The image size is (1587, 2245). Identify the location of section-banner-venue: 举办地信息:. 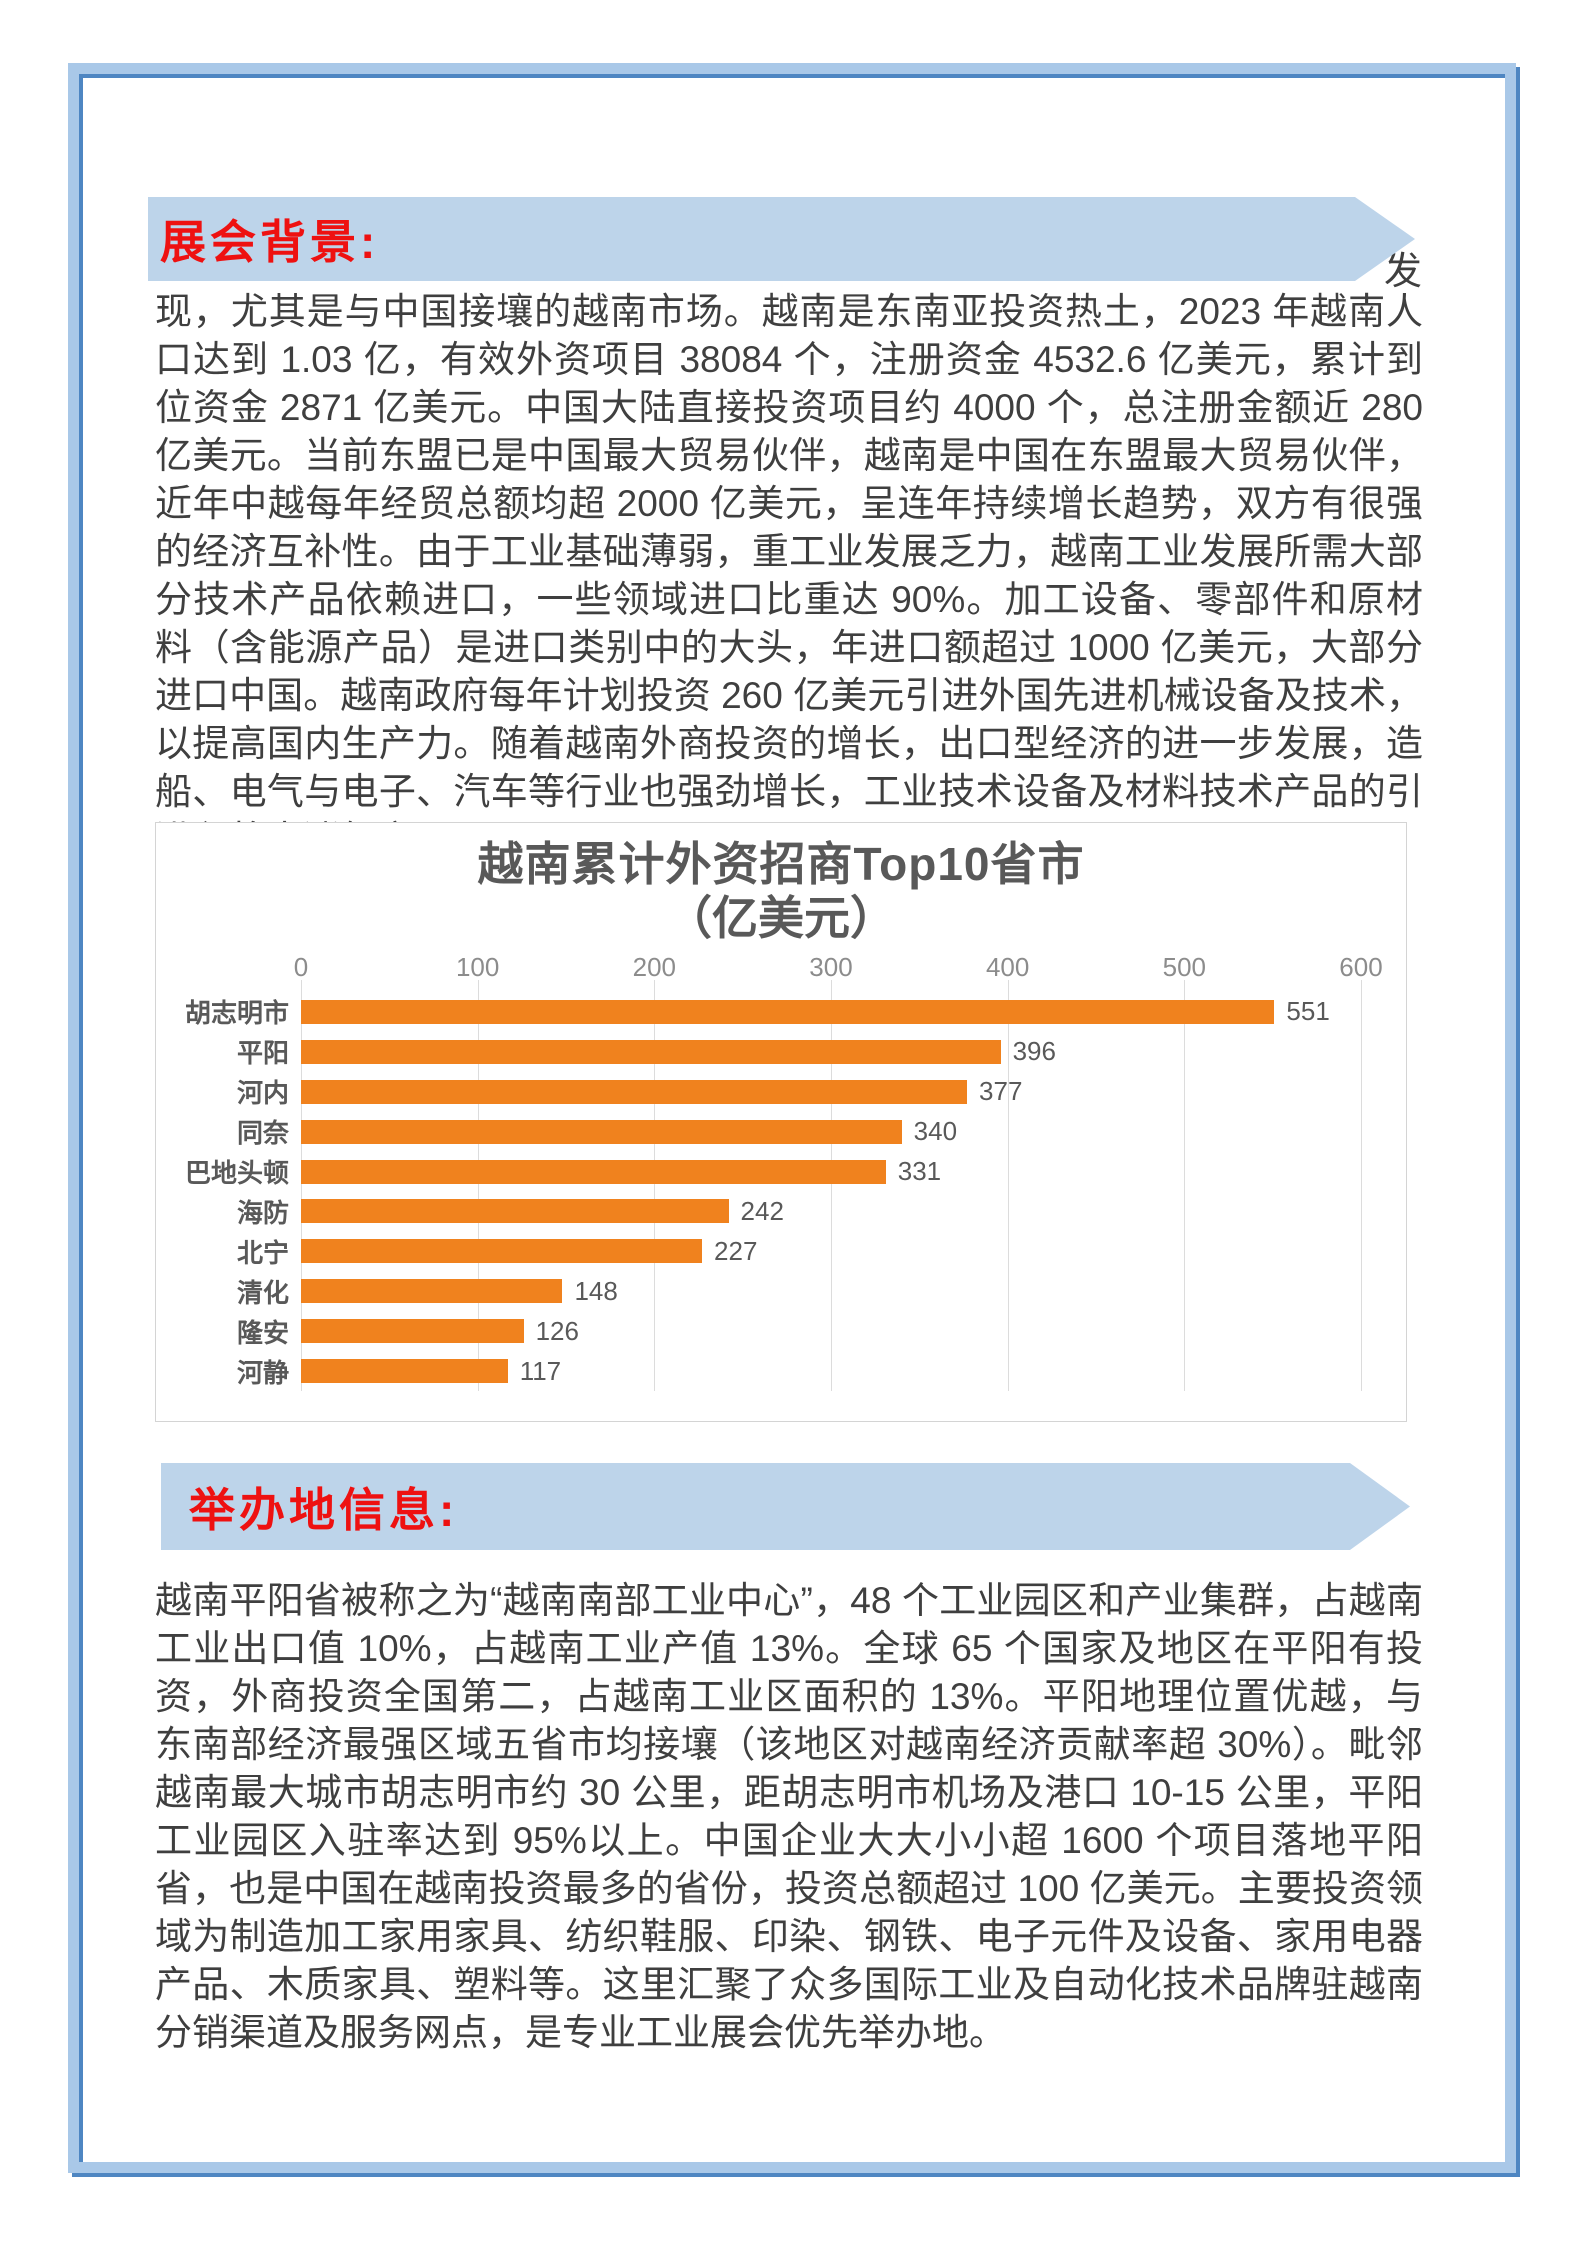
(785, 1506).